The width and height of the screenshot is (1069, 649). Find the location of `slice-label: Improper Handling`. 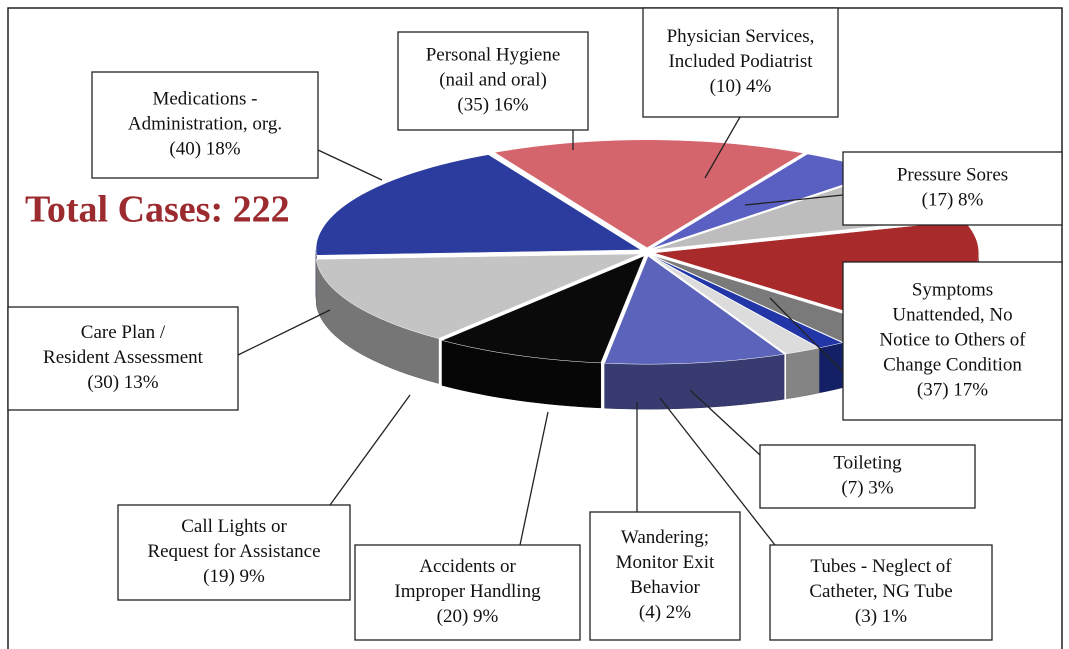

slice-label: Improper Handling is located at coordinates (467, 591).